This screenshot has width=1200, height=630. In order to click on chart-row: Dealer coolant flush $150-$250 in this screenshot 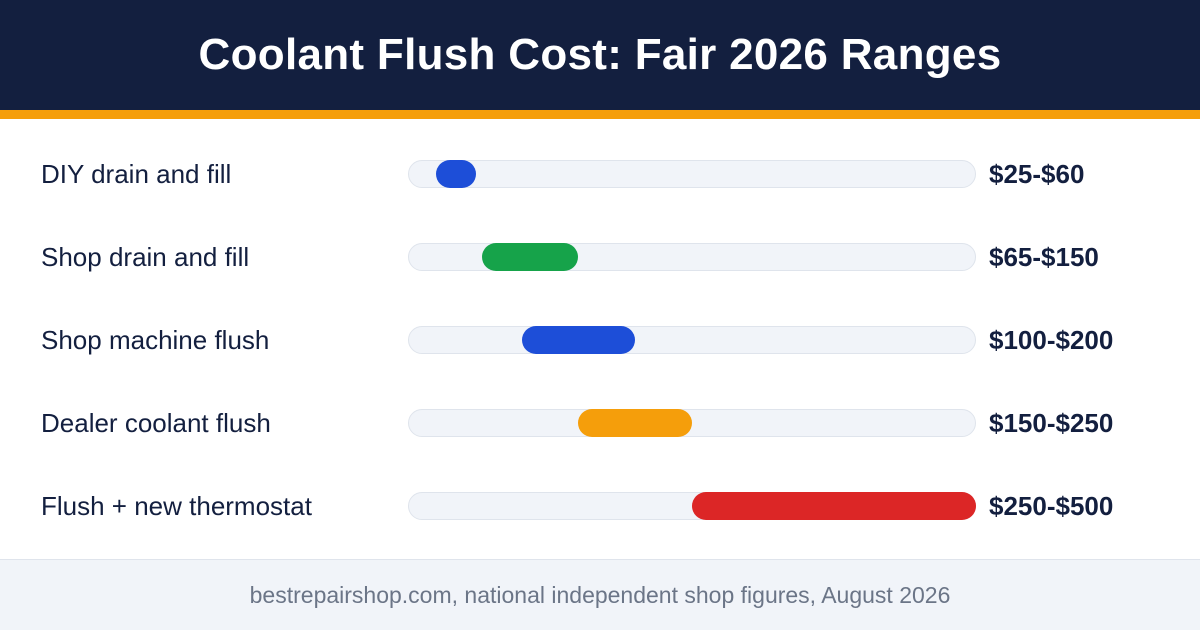, I will do `click(600, 423)`.